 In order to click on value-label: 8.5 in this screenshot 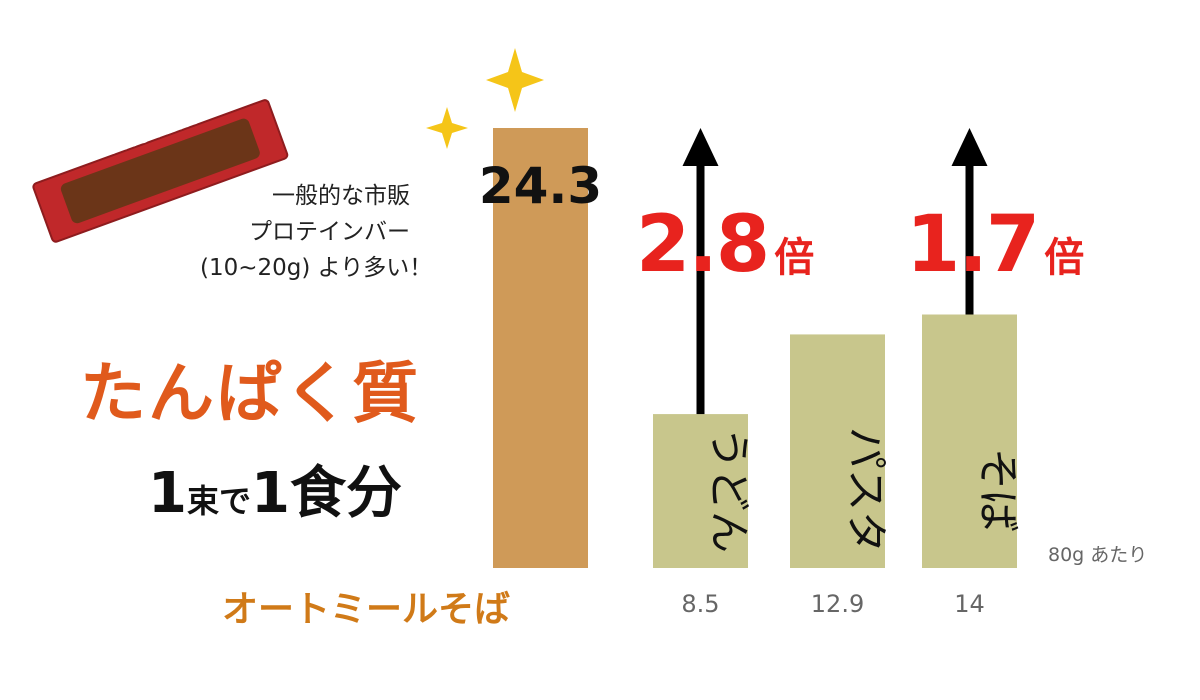, I will do `click(700, 604)`.